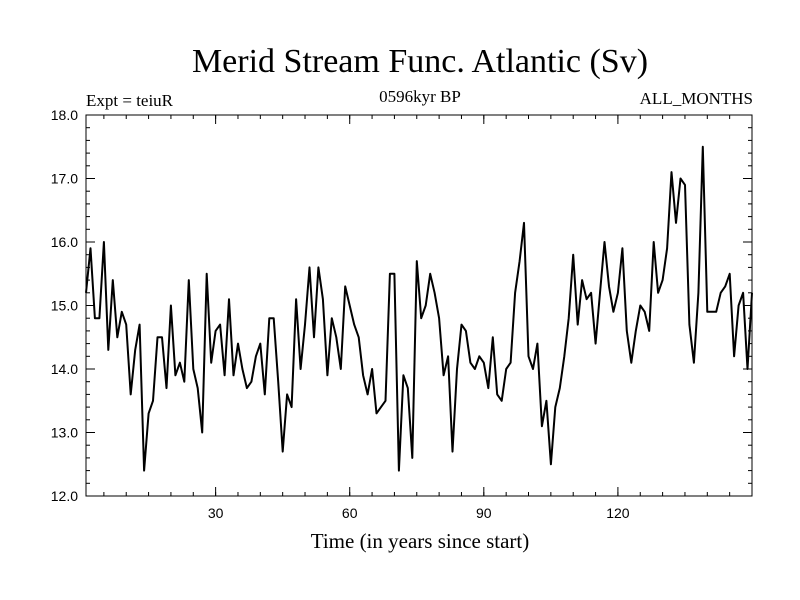 The width and height of the screenshot is (800, 600). Describe the element at coordinates (216, 513) in the screenshot. I see `x-tick-label: 30` at that location.